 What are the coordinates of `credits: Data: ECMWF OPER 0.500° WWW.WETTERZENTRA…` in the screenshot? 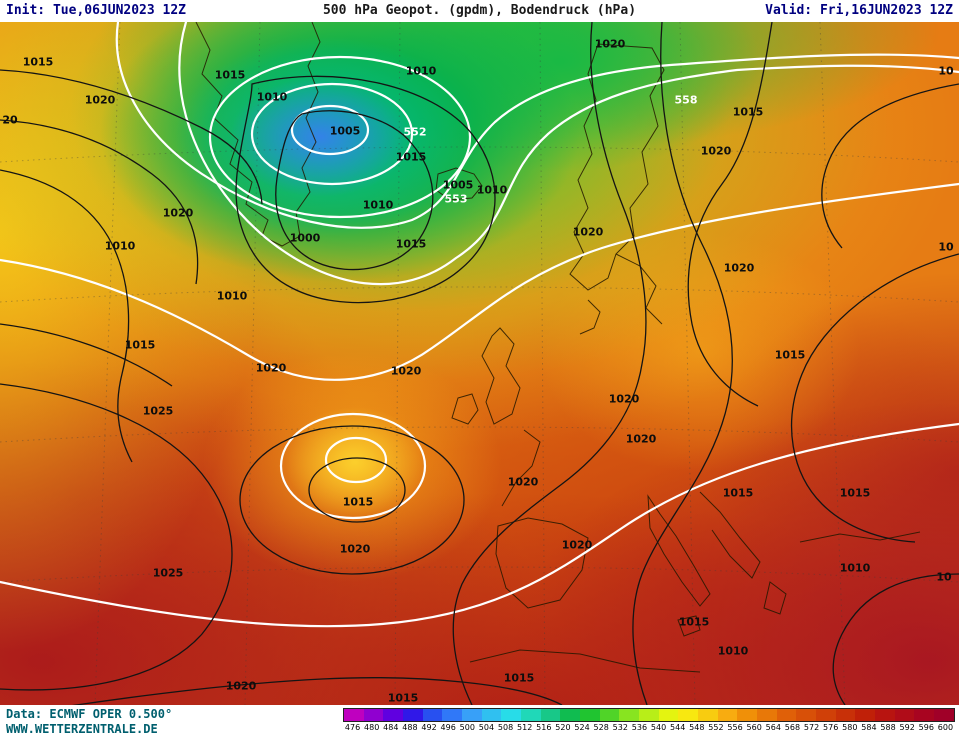 It's located at (89, 722).